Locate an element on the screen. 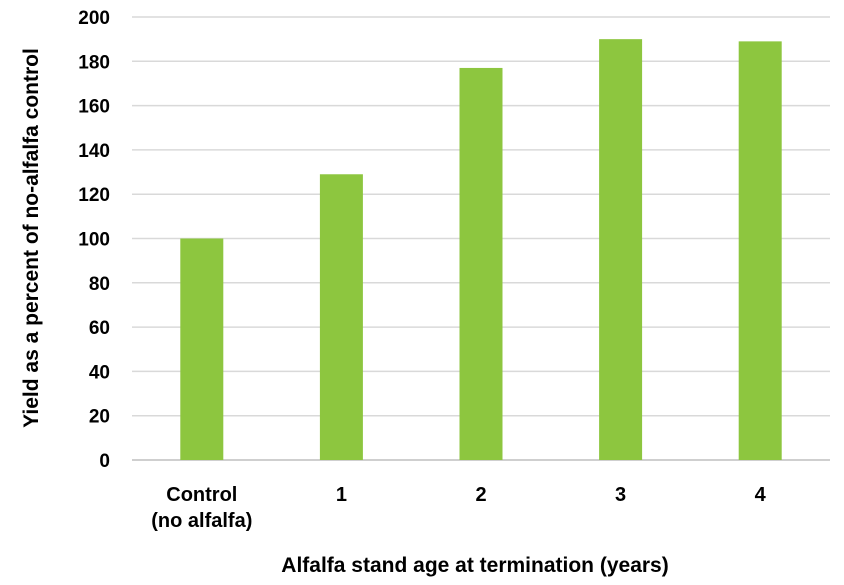 This screenshot has width=844, height=585. y-tick-label: 100 is located at coordinates (94, 240).